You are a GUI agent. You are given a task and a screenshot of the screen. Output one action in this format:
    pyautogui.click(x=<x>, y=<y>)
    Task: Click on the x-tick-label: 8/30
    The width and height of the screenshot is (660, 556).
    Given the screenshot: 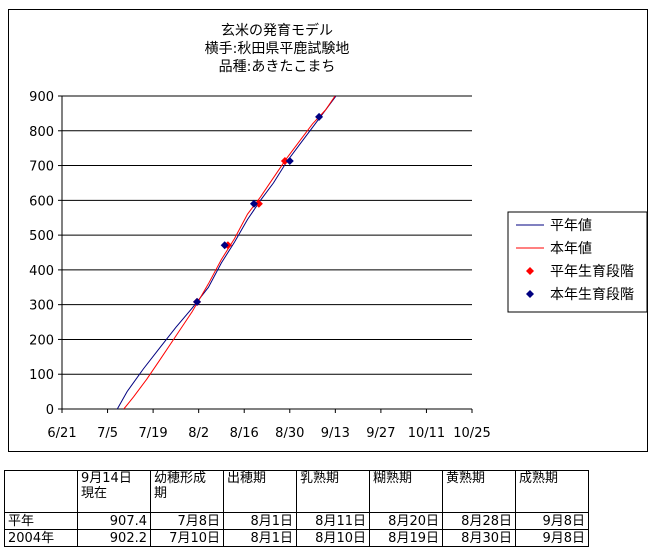 What is the action you would take?
    pyautogui.click(x=289, y=433)
    